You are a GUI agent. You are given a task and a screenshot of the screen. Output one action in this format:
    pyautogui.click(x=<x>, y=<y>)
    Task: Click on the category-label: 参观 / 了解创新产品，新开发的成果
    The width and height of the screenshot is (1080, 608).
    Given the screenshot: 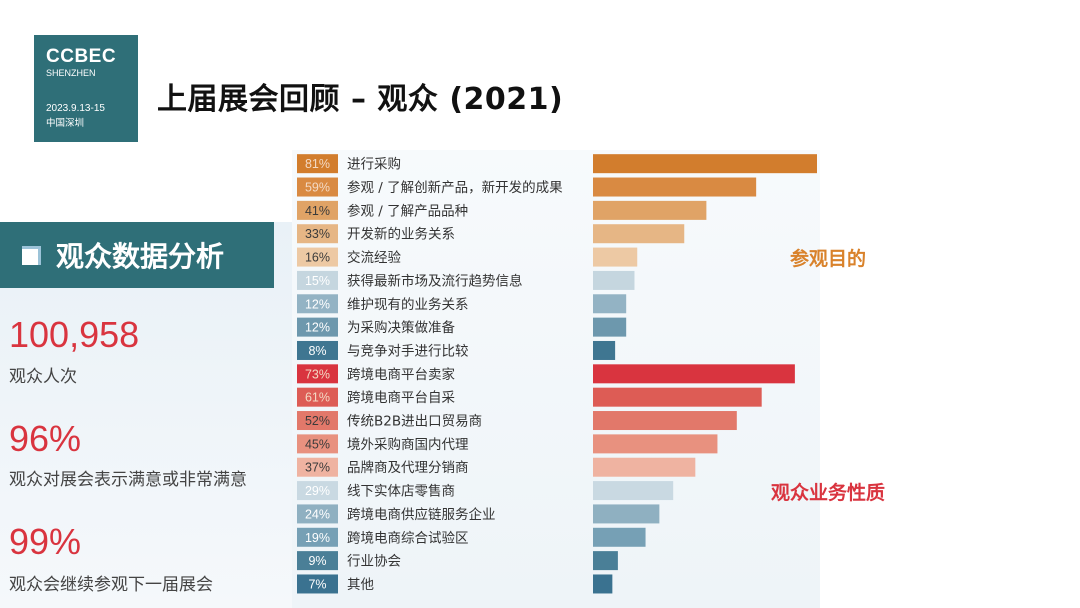 What is the action you would take?
    pyautogui.click(x=455, y=187)
    